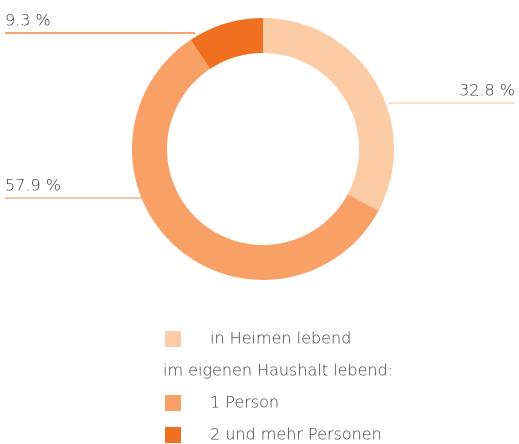  Describe the element at coordinates (296, 434) in the screenshot. I see `legend-label: 2 und mehr Personen` at that location.